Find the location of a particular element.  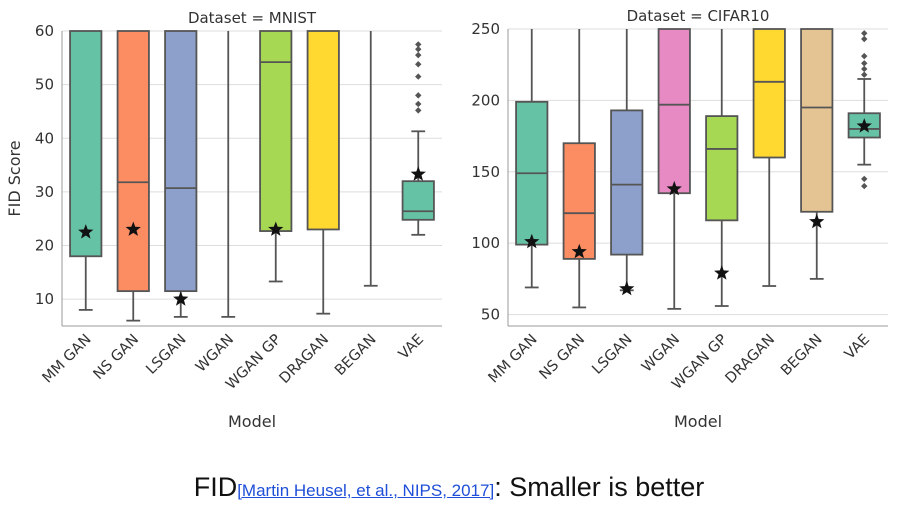

y-tick-label: 20 is located at coordinates (44, 246).